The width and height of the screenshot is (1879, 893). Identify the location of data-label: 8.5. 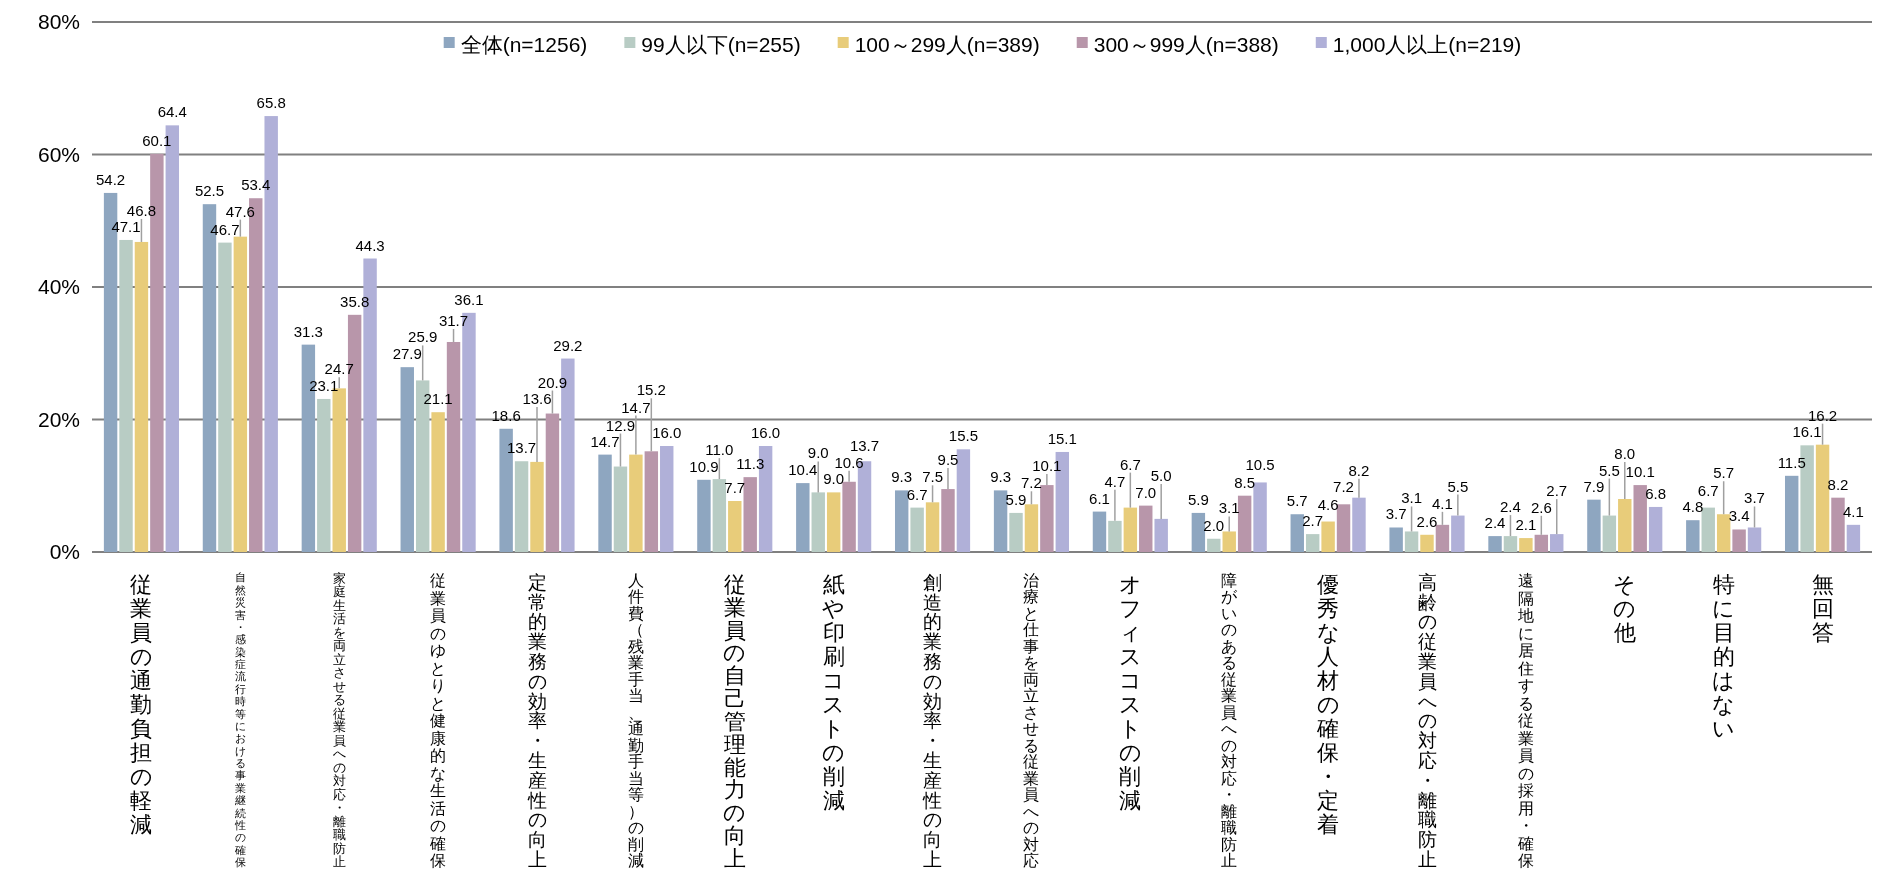
(1245, 482).